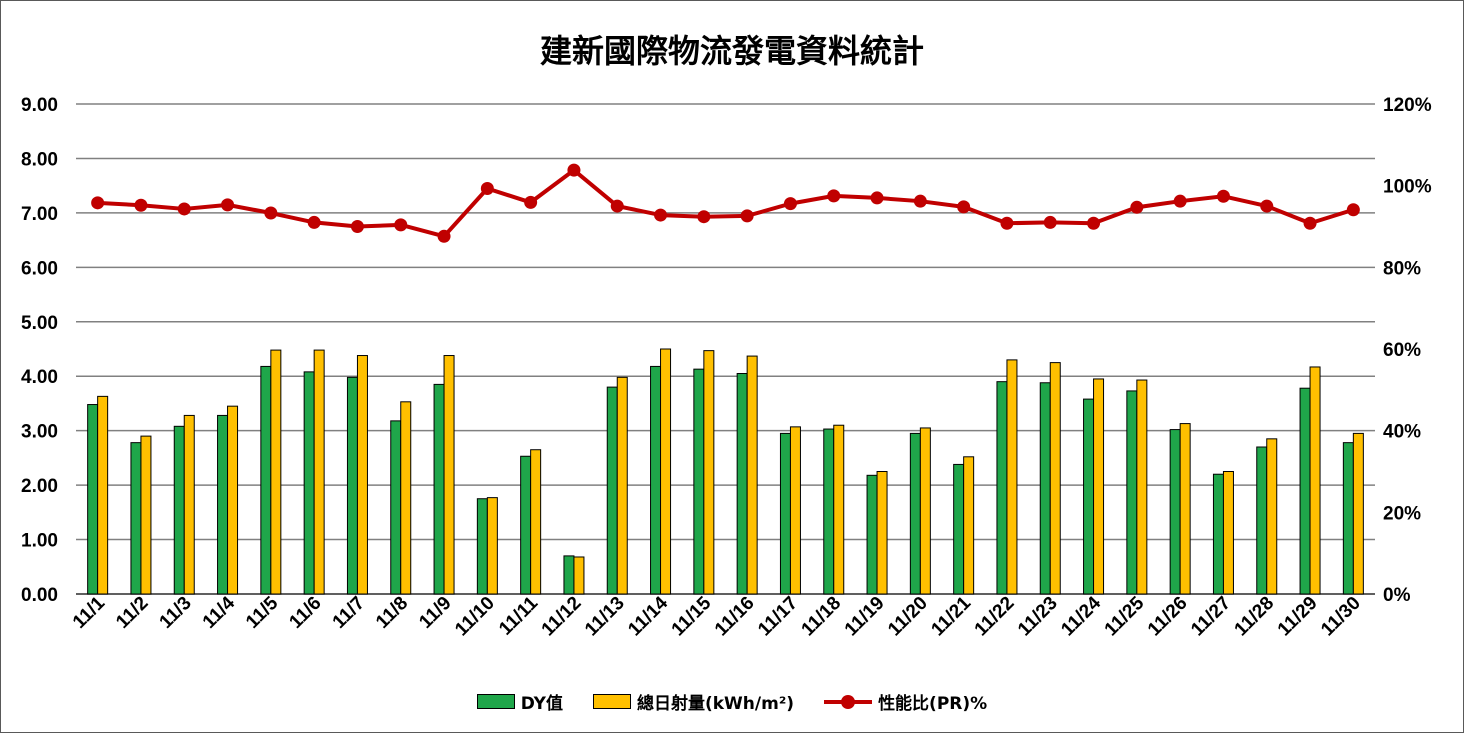 The image size is (1464, 733). I want to click on y-right-tick-label: 20%, so click(1402, 513).